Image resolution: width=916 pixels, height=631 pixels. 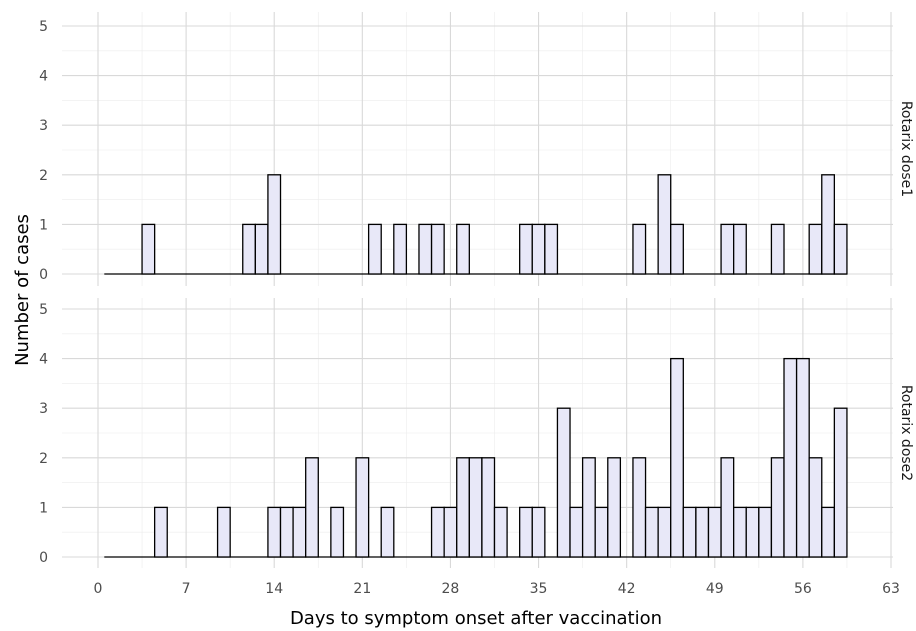 What do you see at coordinates (186, 589) in the screenshot?
I see `x-tick-label: 7` at bounding box center [186, 589].